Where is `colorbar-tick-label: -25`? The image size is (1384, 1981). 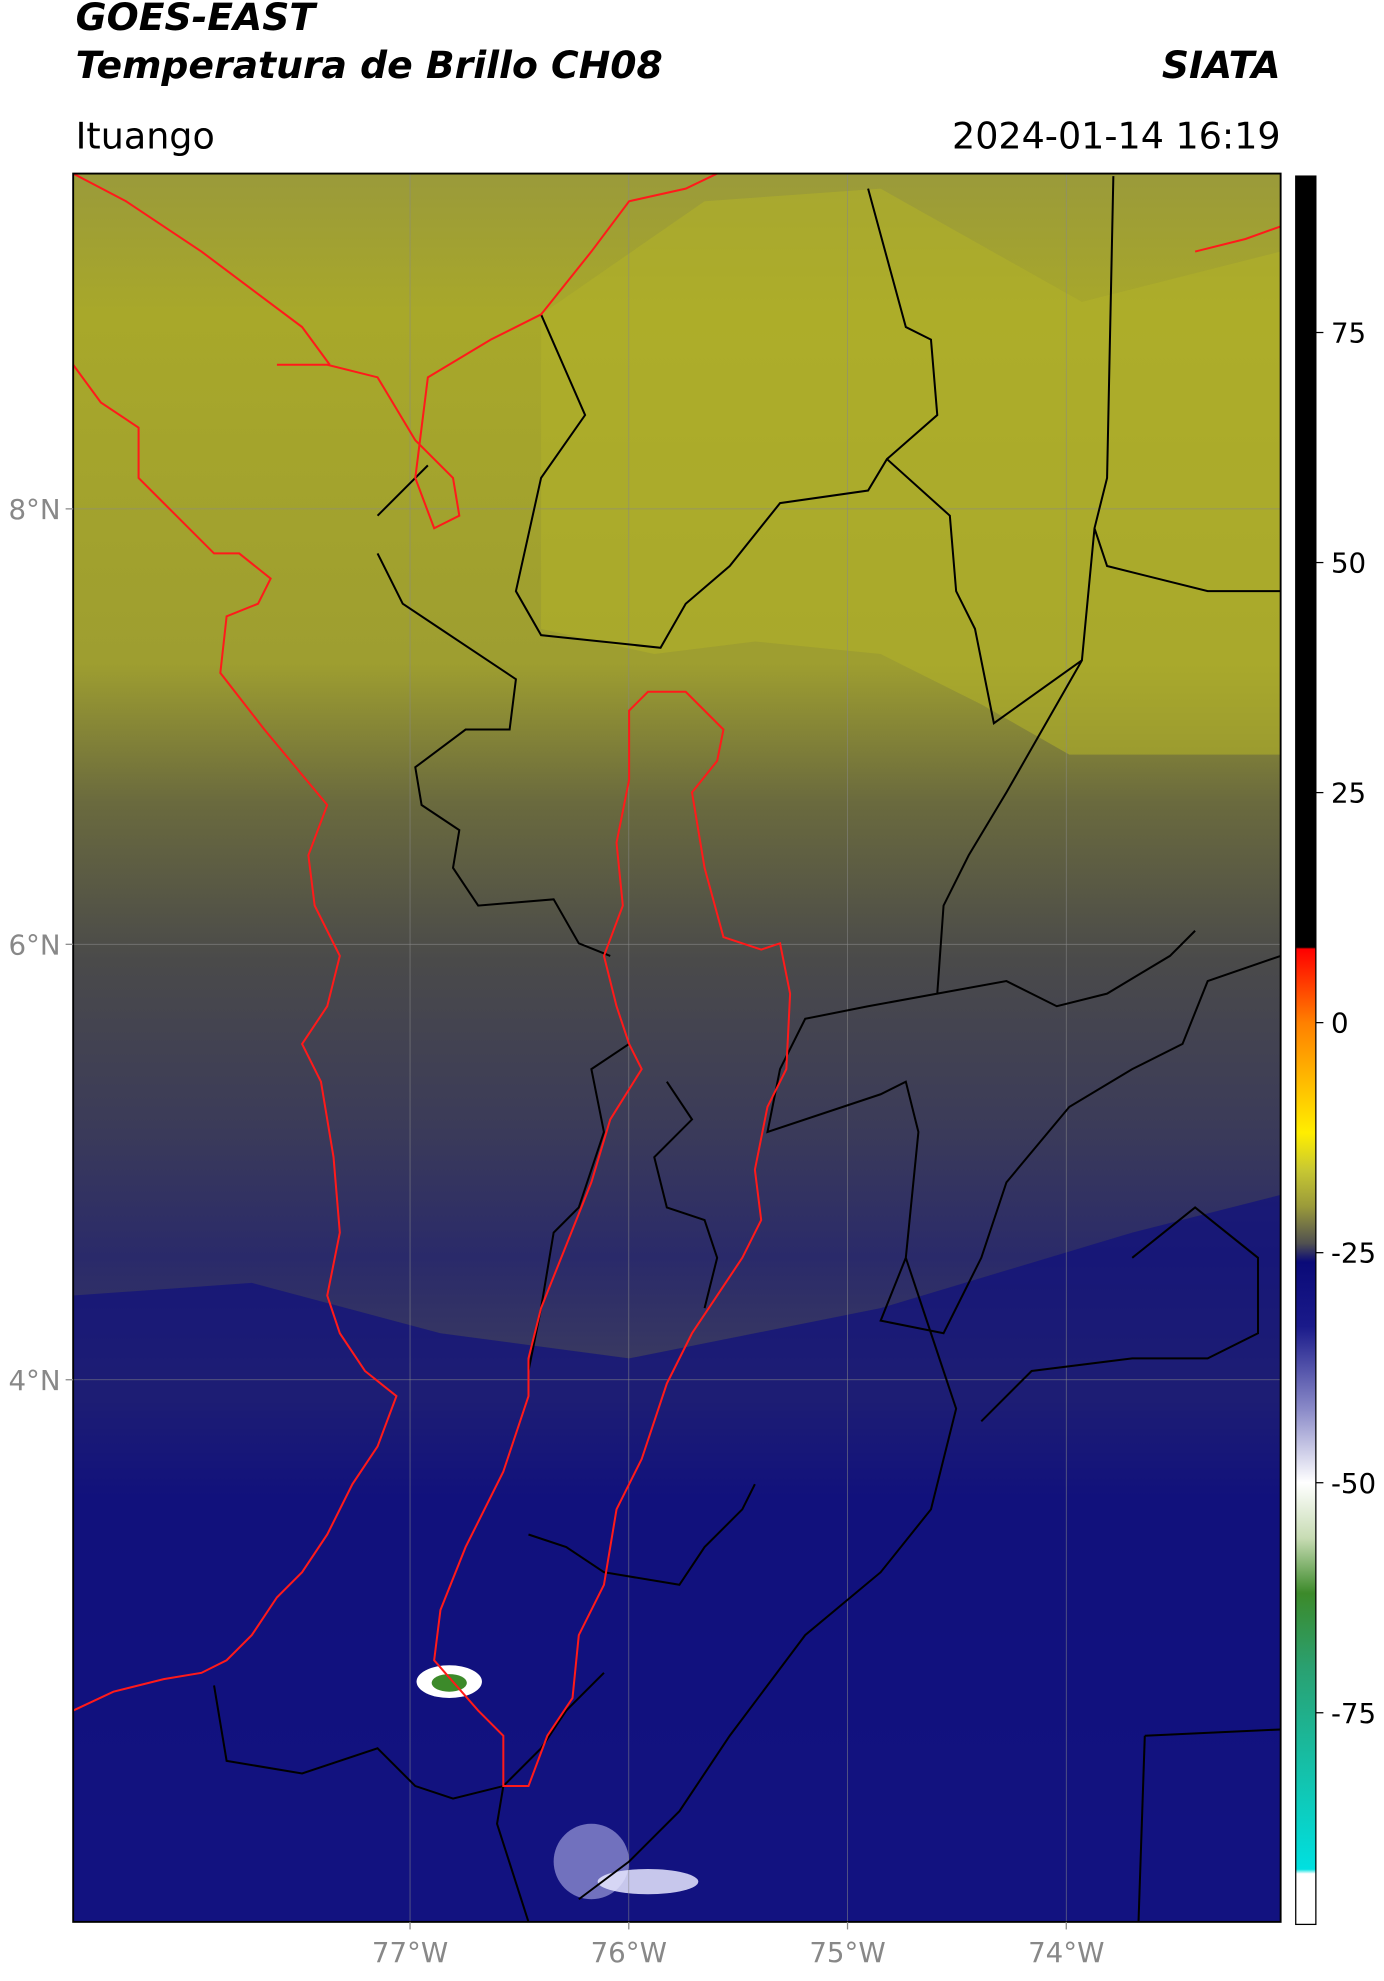
colorbar-tick-label: -25 is located at coordinates (1353, 1253).